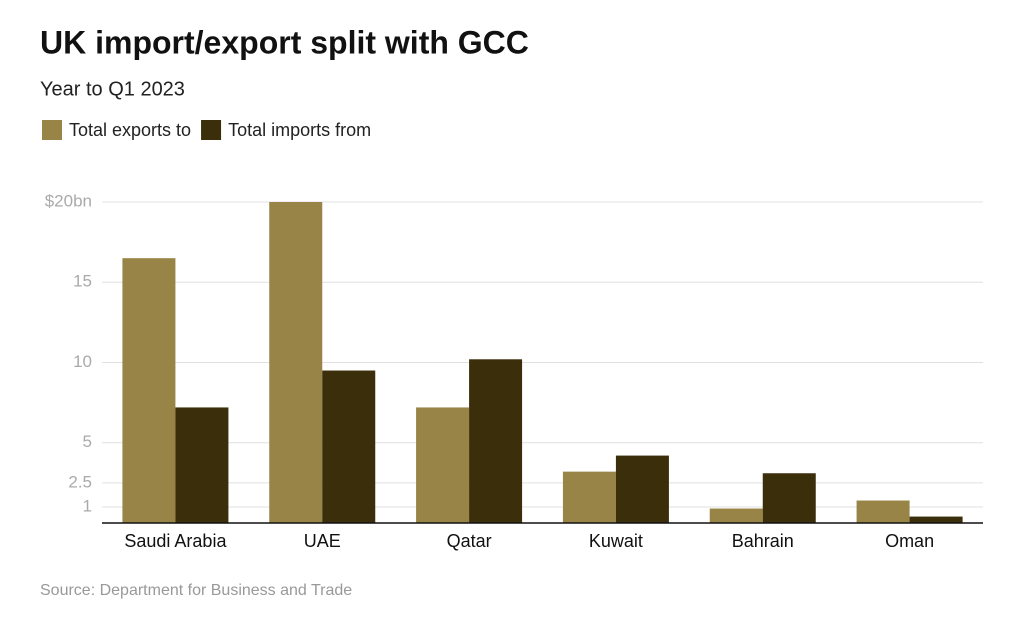 This screenshot has width=1024, height=628. I want to click on y-tick-label: 2.5, so click(80, 481).